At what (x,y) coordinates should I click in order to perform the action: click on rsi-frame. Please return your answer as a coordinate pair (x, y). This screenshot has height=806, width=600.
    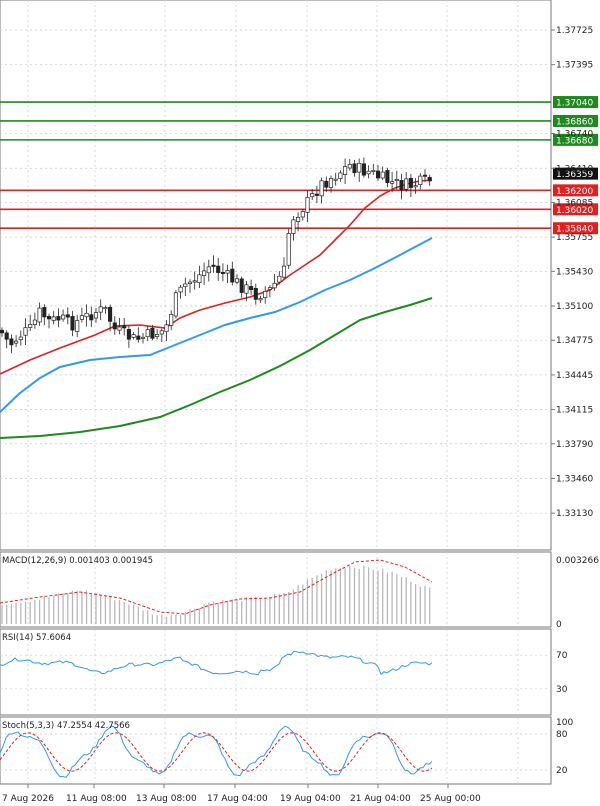
    Looking at the image, I should click on (276, 672).